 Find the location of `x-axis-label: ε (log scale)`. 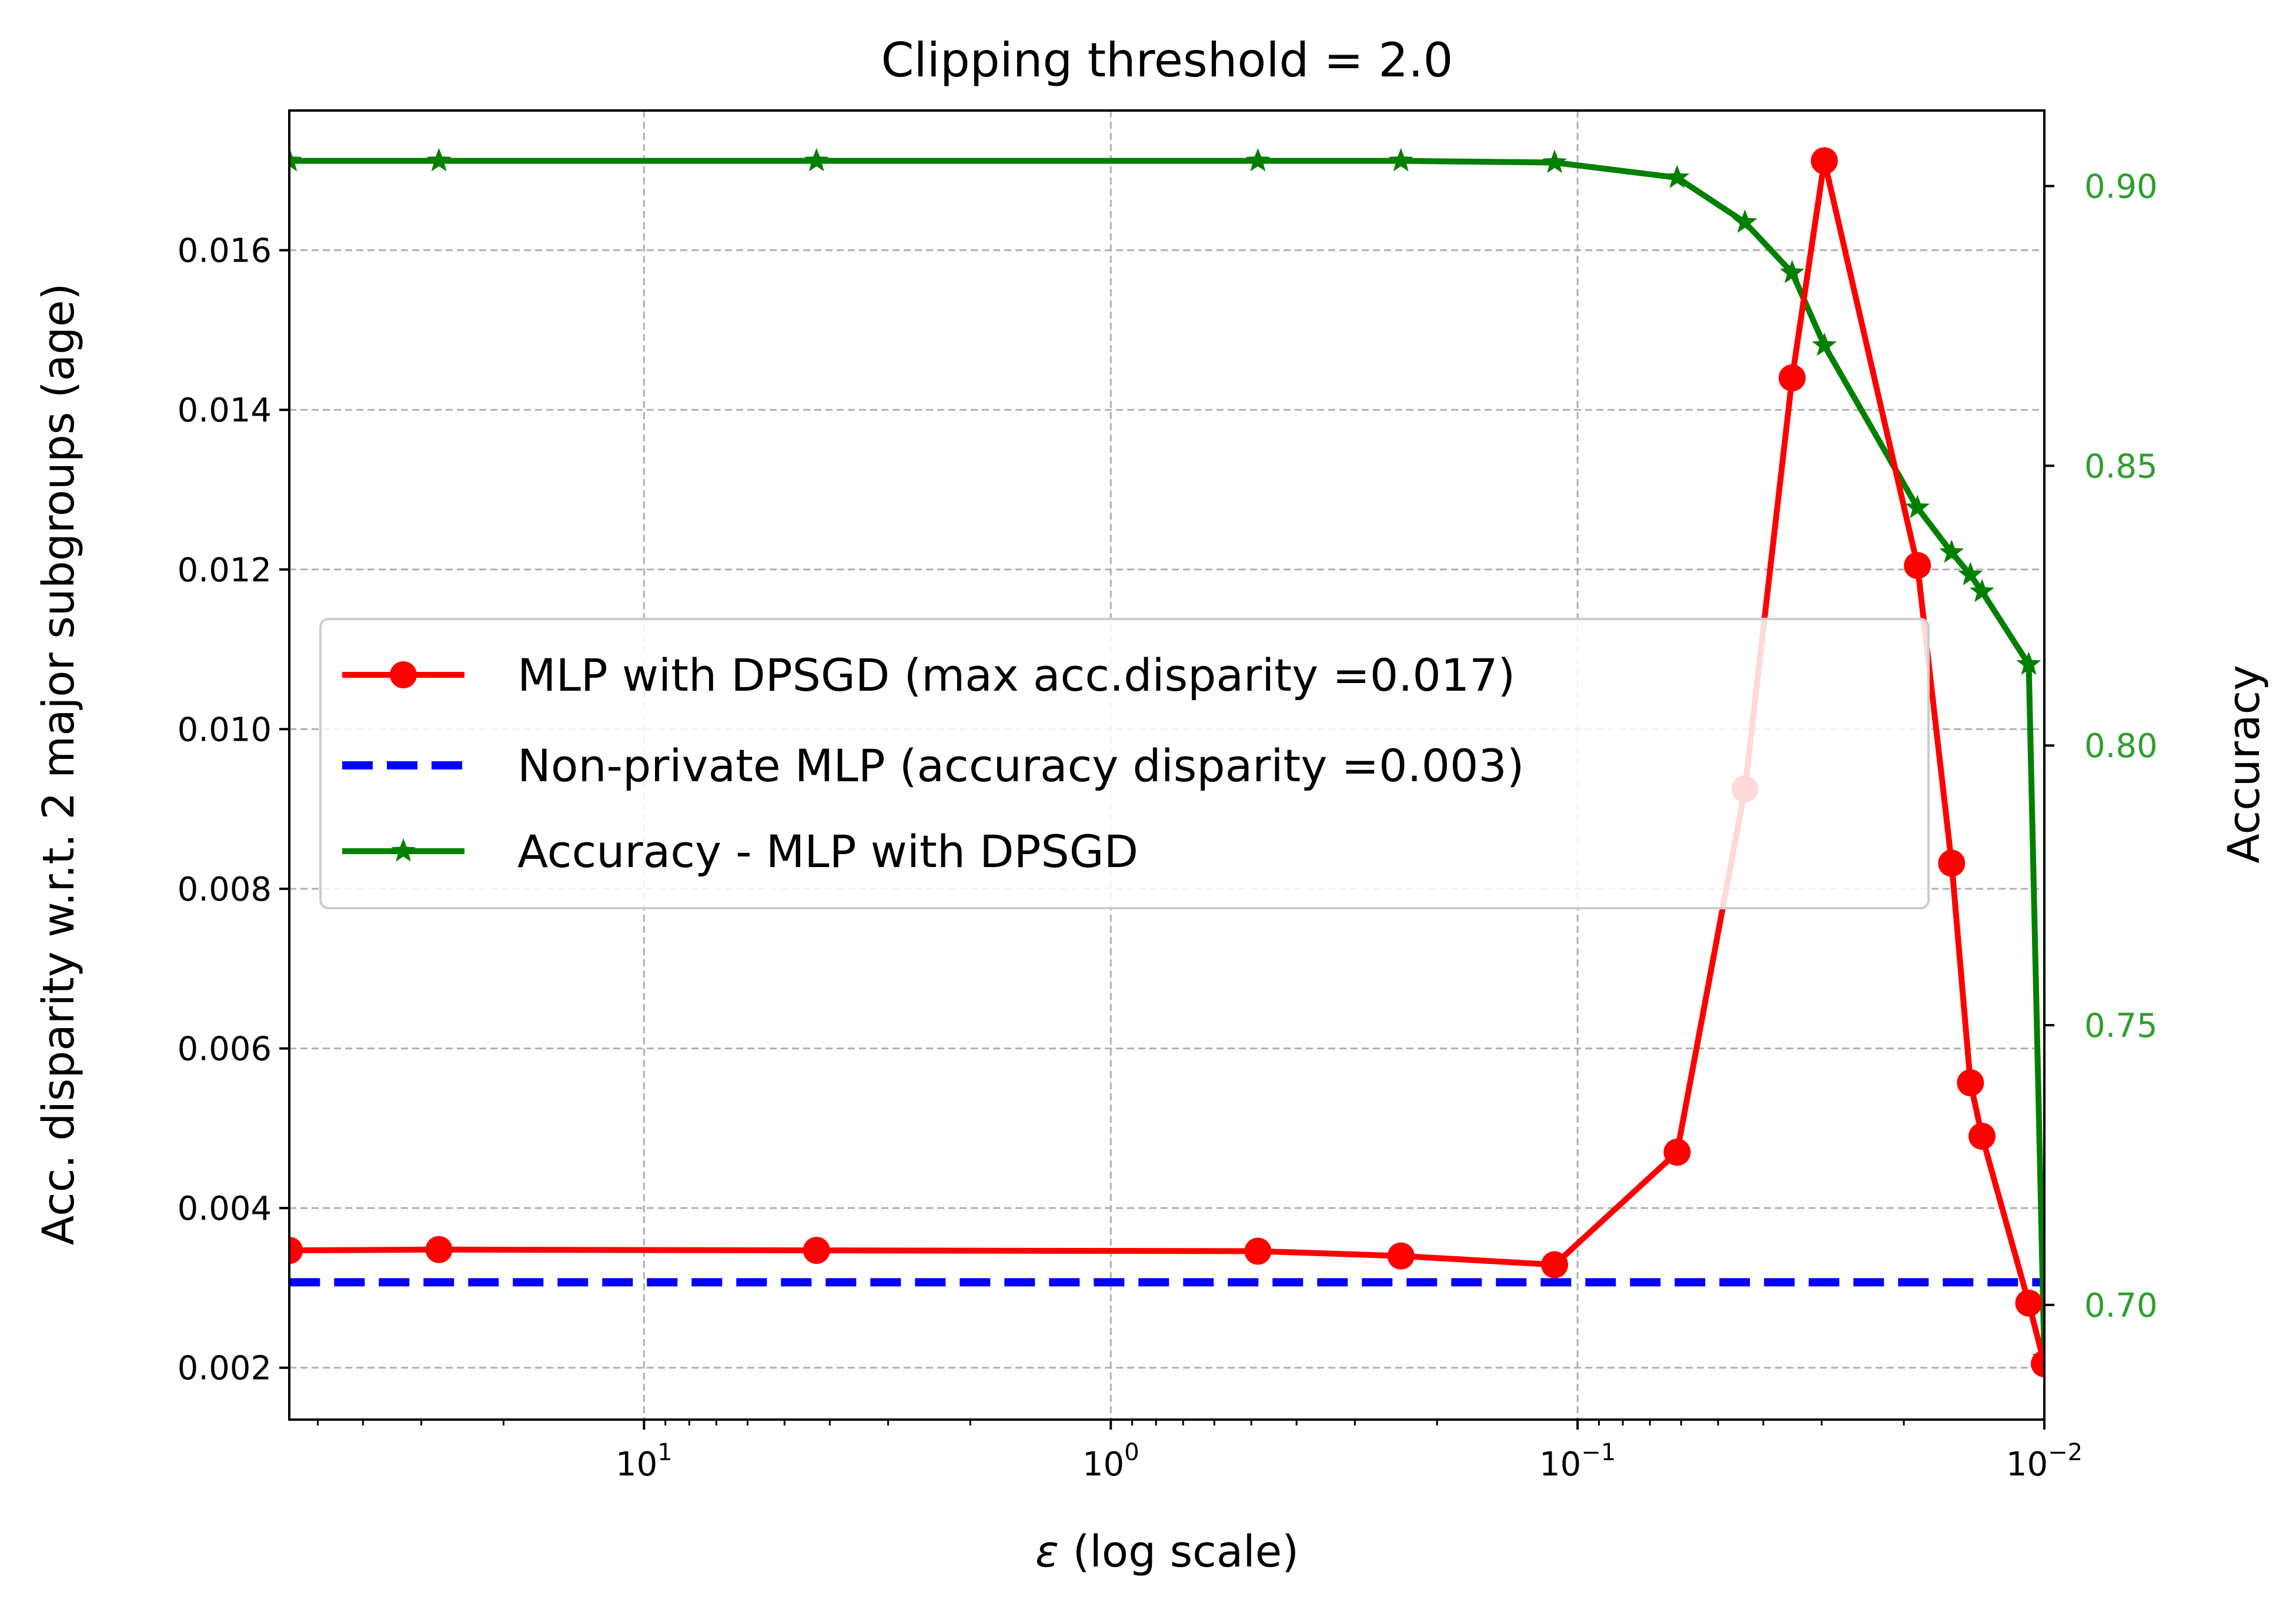

x-axis-label: ε (log scale) is located at coordinates (1167, 1552).